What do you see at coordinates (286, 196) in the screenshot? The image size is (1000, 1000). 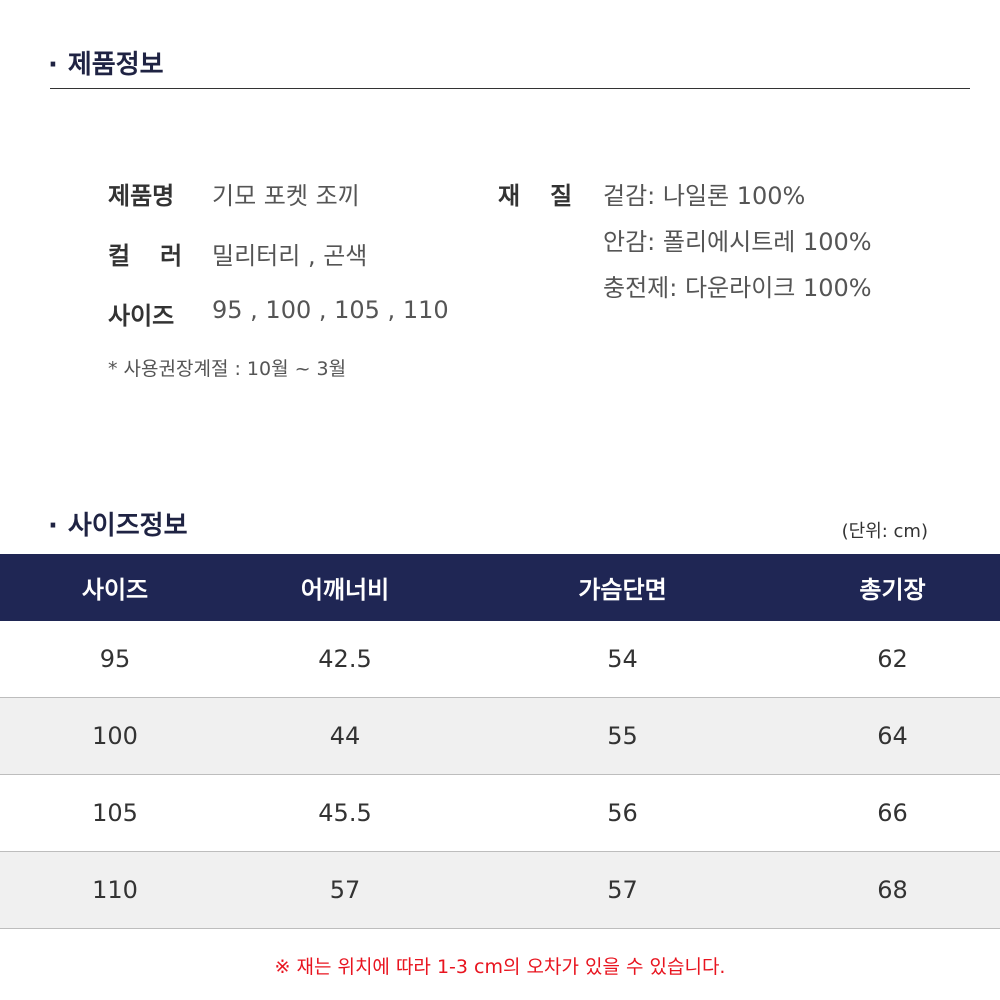 I see `product-name-value: 기모 포켓 조끼` at bounding box center [286, 196].